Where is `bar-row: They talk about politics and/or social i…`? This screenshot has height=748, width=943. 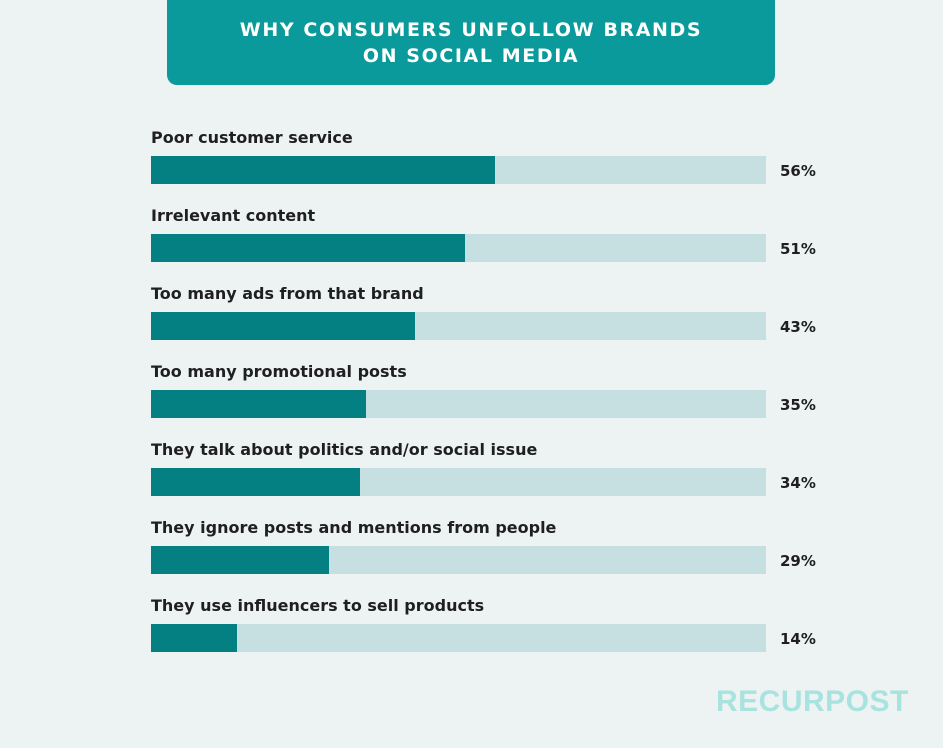
bar-row: They talk about politics and/or social i… is located at coordinates (486, 475).